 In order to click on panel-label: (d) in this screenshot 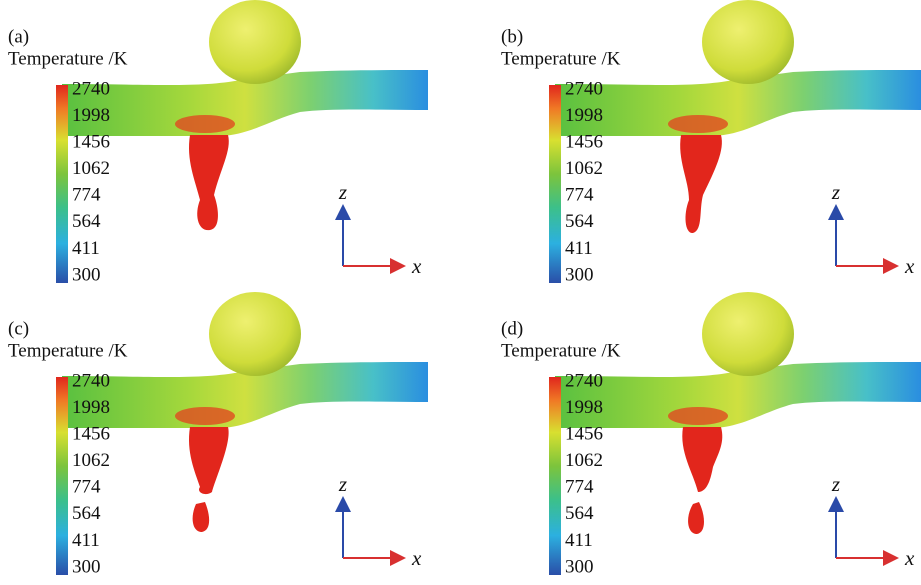, I will do `click(512, 328)`.